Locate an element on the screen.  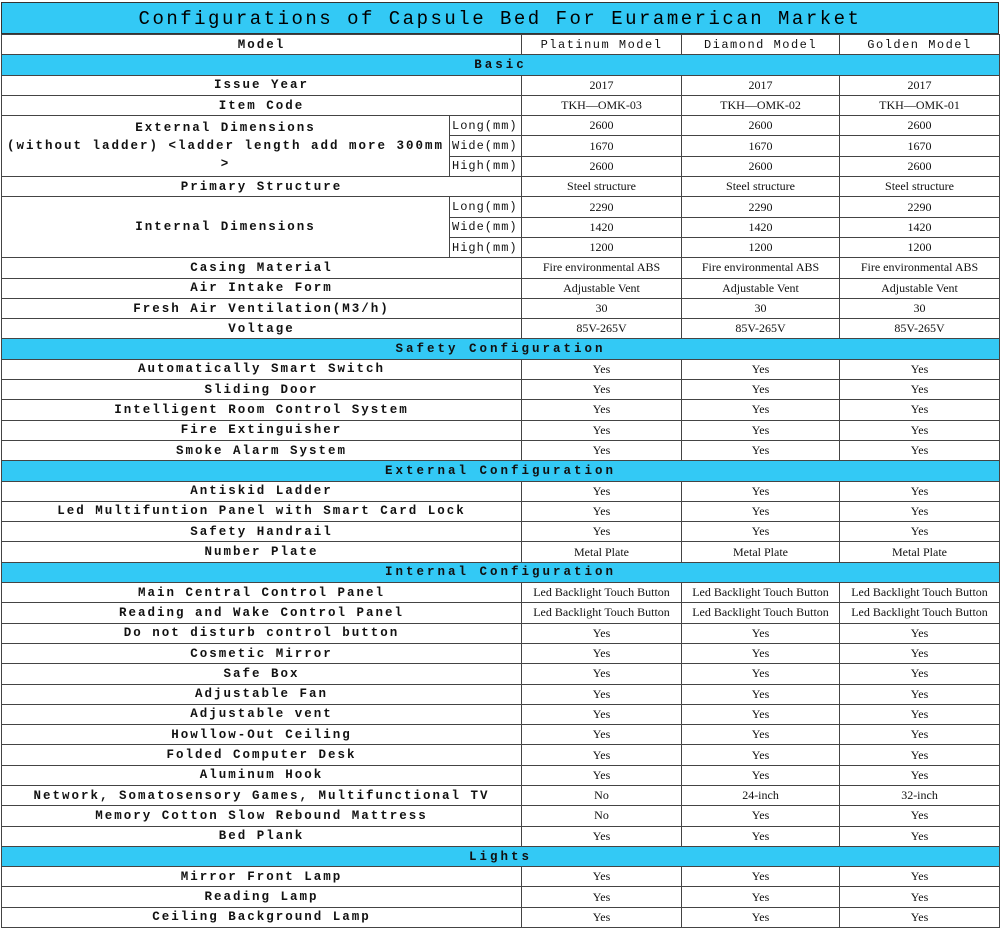
table-row: High(mm) 1200 1200 1200 is located at coordinates (501, 247).